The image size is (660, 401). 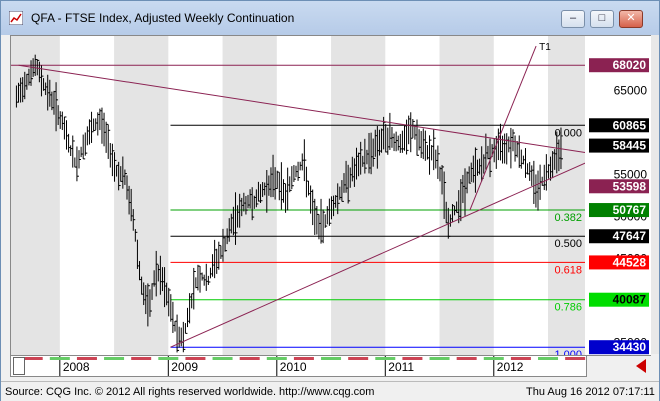 I want to click on fib-level-label: 0.786, so click(x=568, y=308).